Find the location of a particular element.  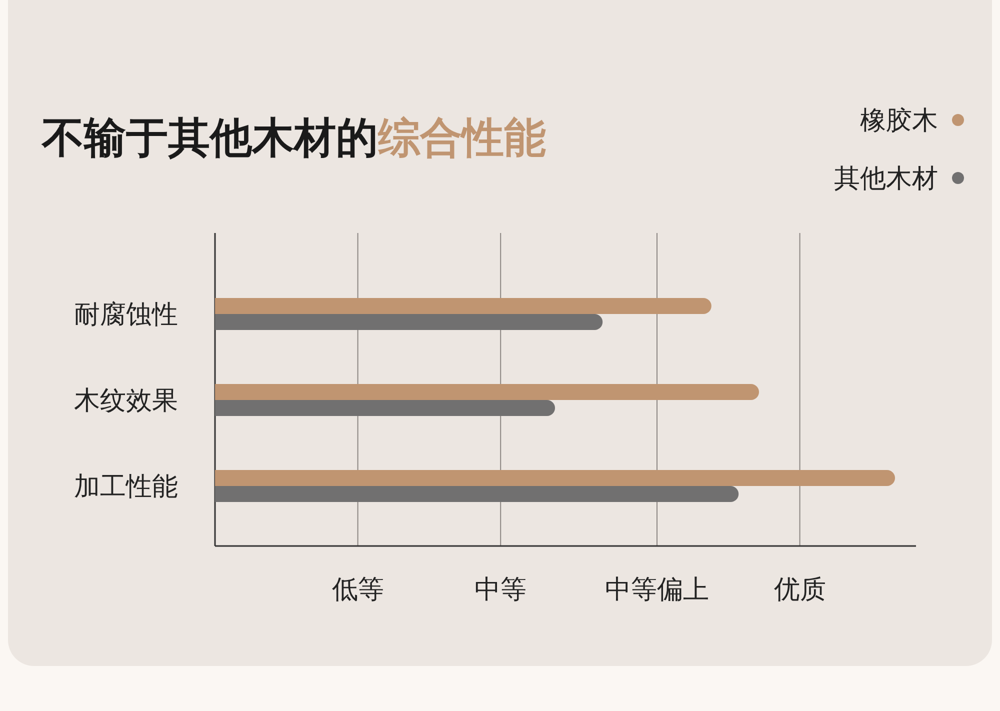

y-tick-label: 加工性能 is located at coordinates (126, 487).